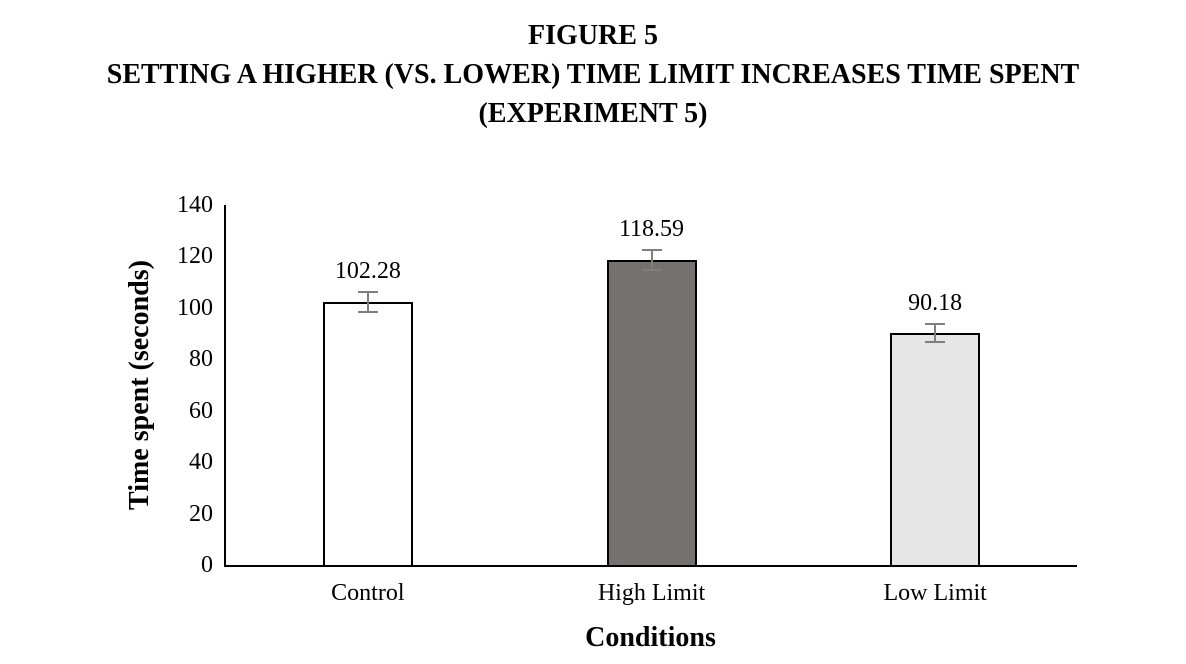  I want to click on error-bar-low-limit, so click(935, 333).